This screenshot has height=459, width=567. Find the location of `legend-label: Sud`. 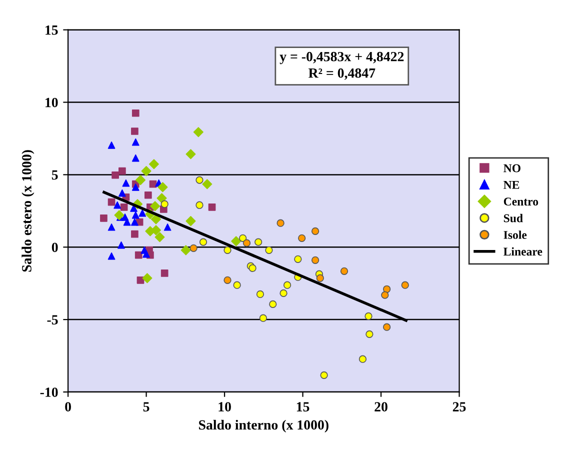

legend-label: Sud is located at coordinates (513, 218).